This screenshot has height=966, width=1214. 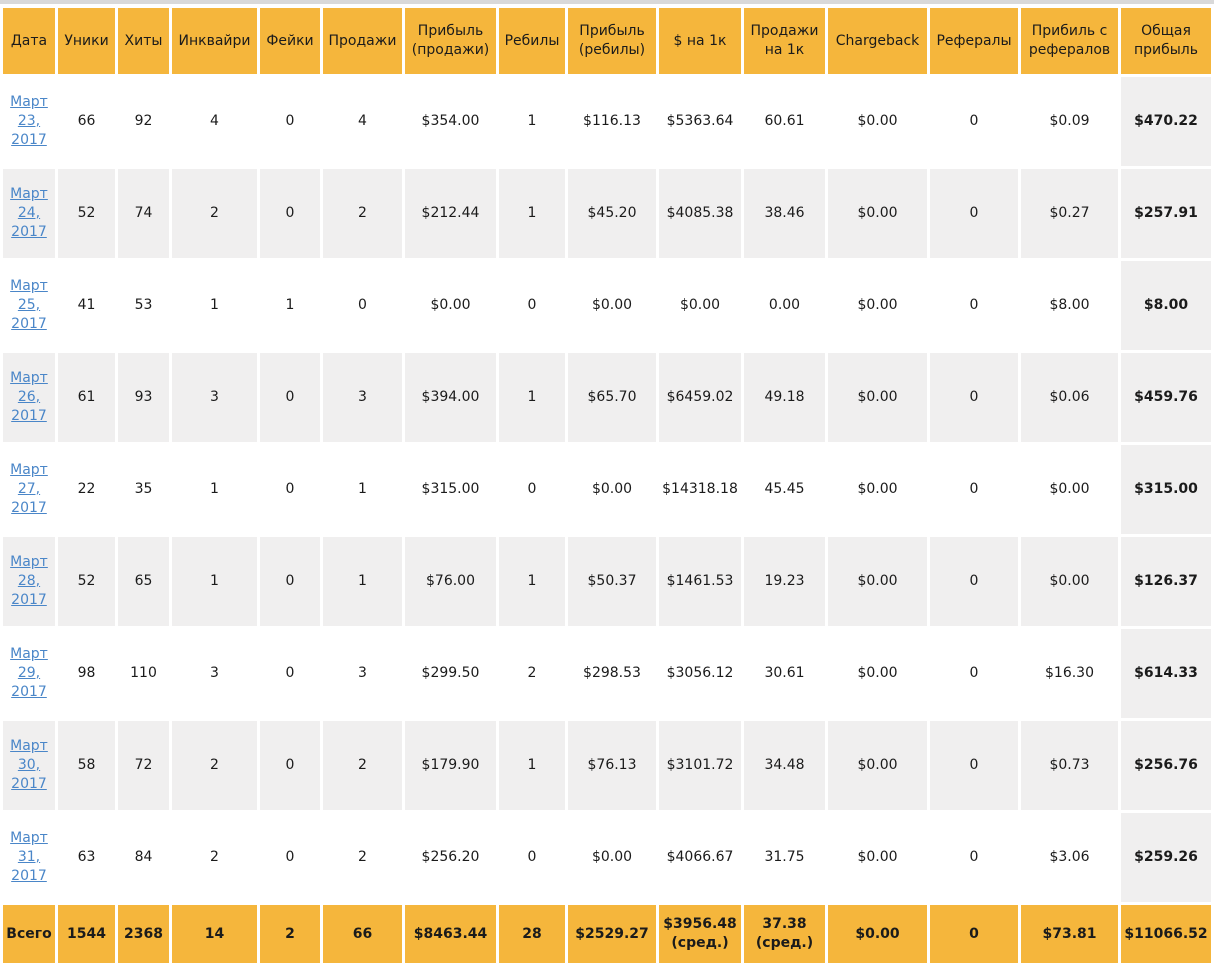 What do you see at coordinates (784, 213) in the screenshot?
I see `stat-cell: 38.46` at bounding box center [784, 213].